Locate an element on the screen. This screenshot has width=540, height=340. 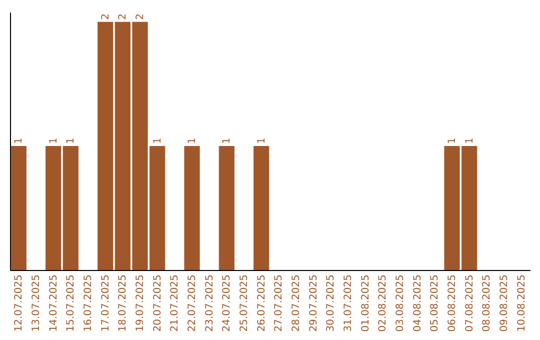
x-tick-label: 09.08.2025 is located at coordinates (504, 303).